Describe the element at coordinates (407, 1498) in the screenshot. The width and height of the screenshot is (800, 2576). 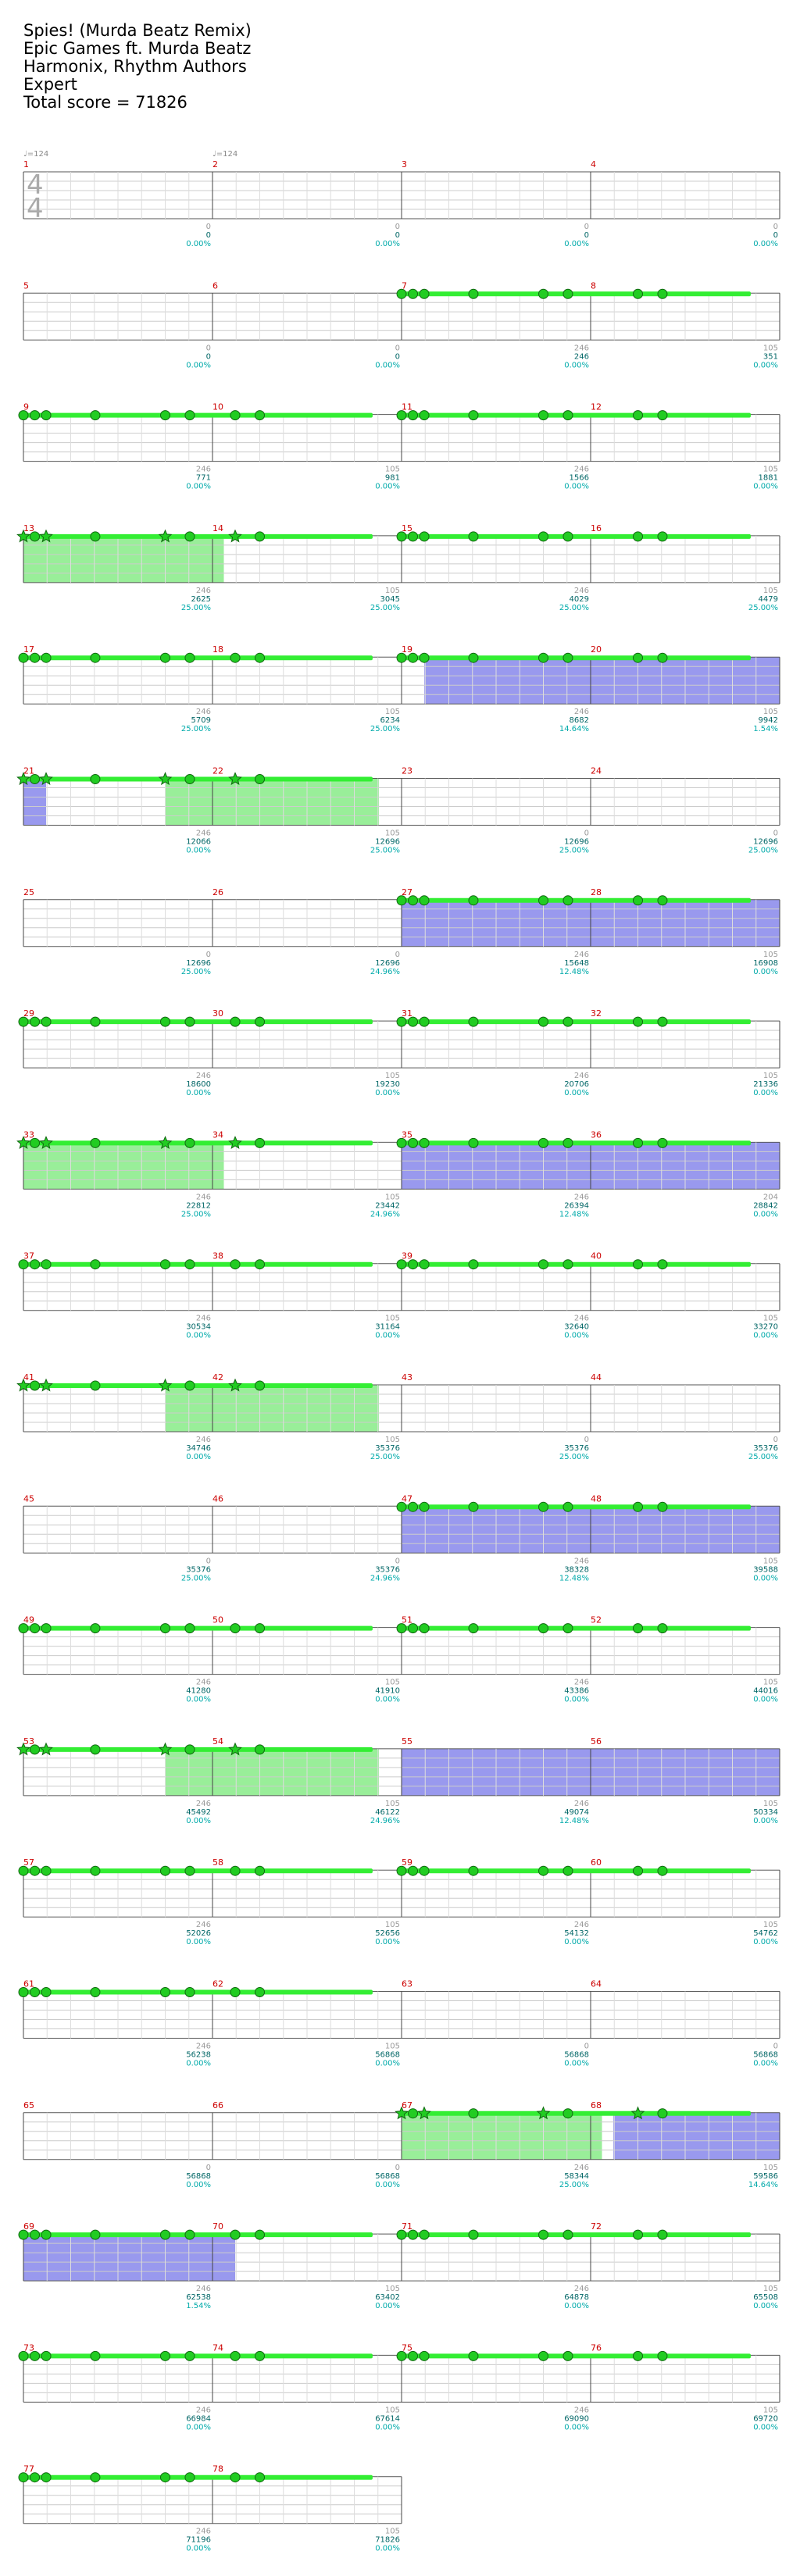
I see `measure-number: 47` at that location.